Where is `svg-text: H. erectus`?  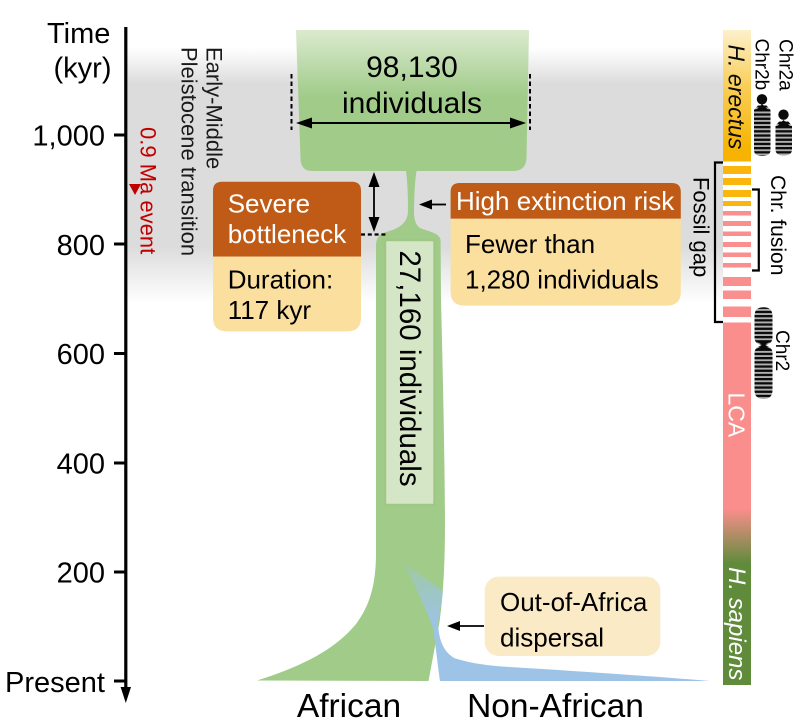 svg-text: H. erectus is located at coordinates (737, 97).